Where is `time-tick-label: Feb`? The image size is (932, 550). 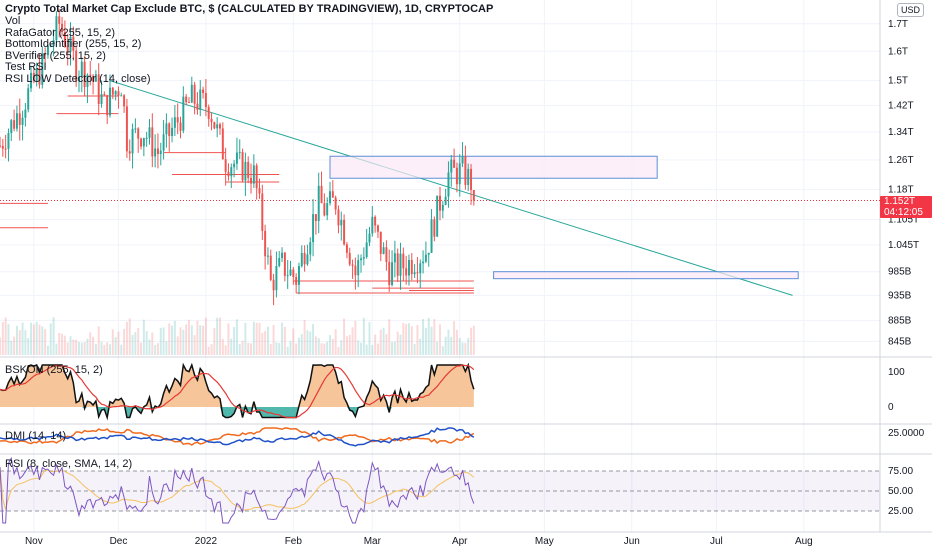 time-tick-label: Feb is located at coordinates (294, 541).